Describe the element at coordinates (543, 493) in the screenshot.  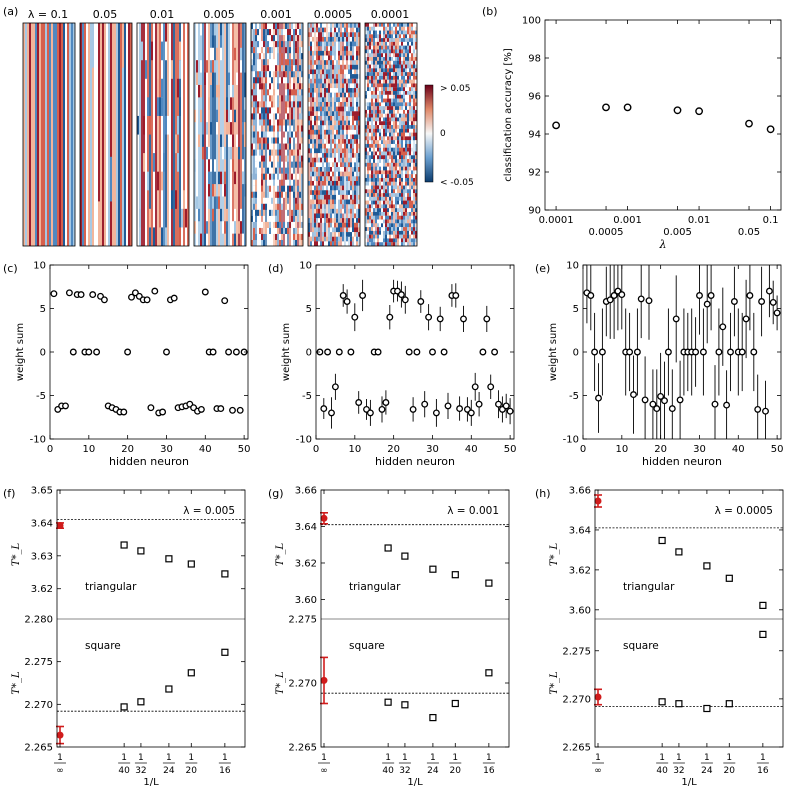
I see `panel-label-h: (h)` at that location.